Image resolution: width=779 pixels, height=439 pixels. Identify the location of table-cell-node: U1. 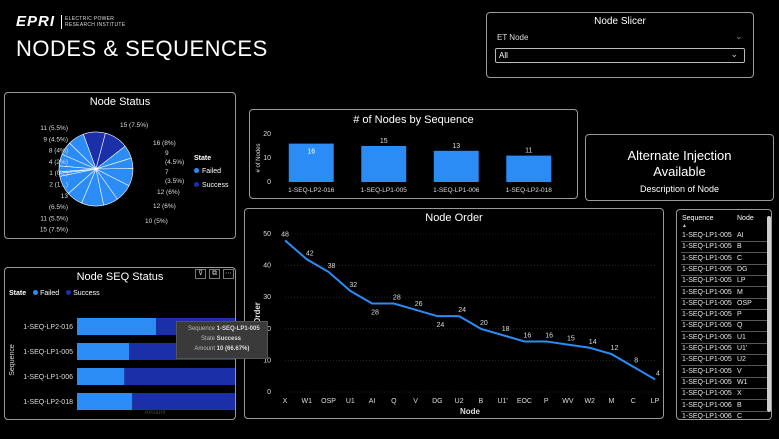
(741, 337).